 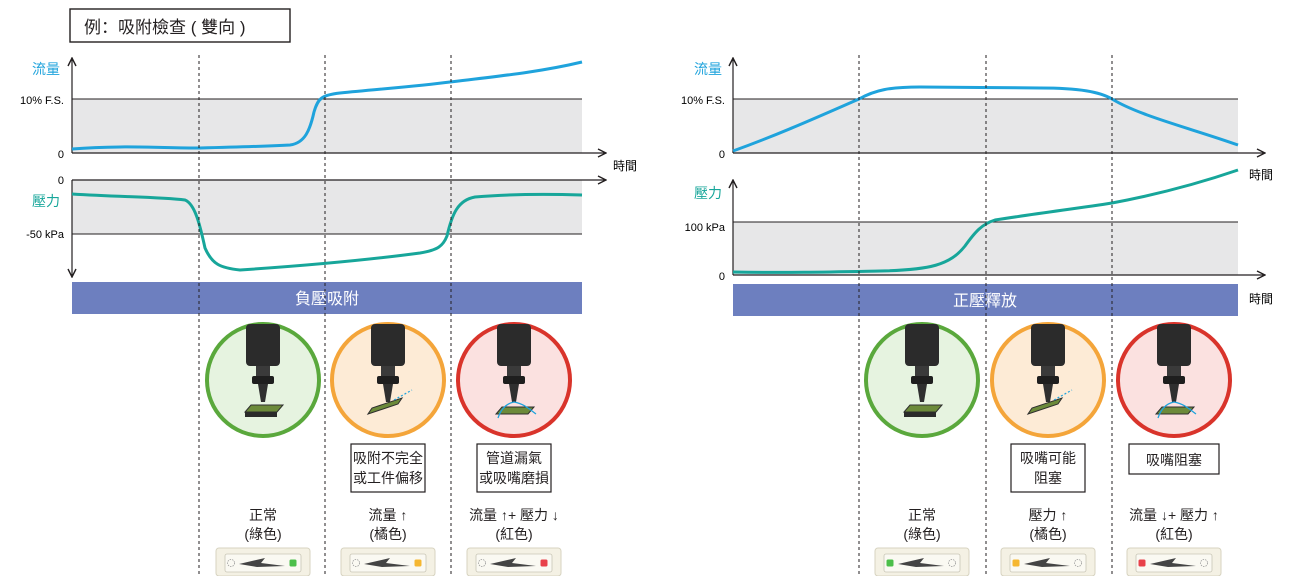 What do you see at coordinates (1048, 515) in the screenshot?
I see `result-label: 壓力 ↑` at bounding box center [1048, 515].